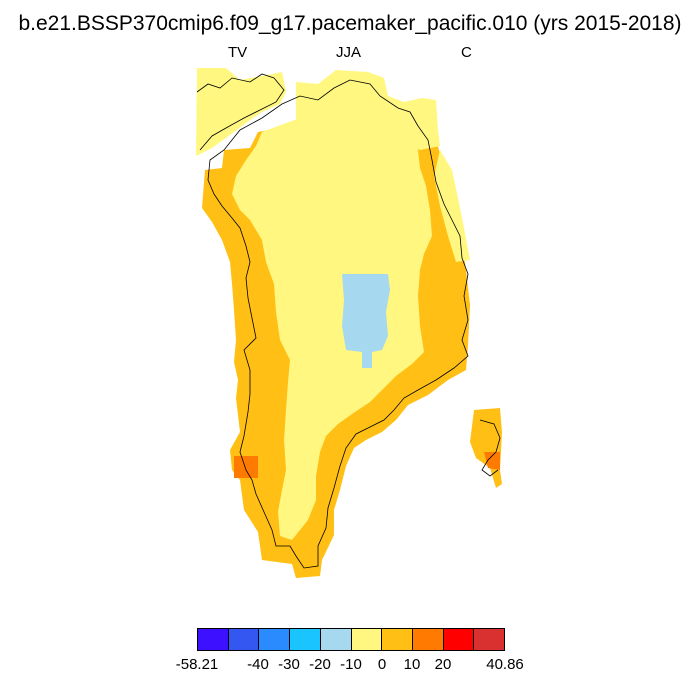 This screenshot has height=700, width=700. What do you see at coordinates (452, 206) in the screenshot?
I see `region-0-10-east-margin` at bounding box center [452, 206].